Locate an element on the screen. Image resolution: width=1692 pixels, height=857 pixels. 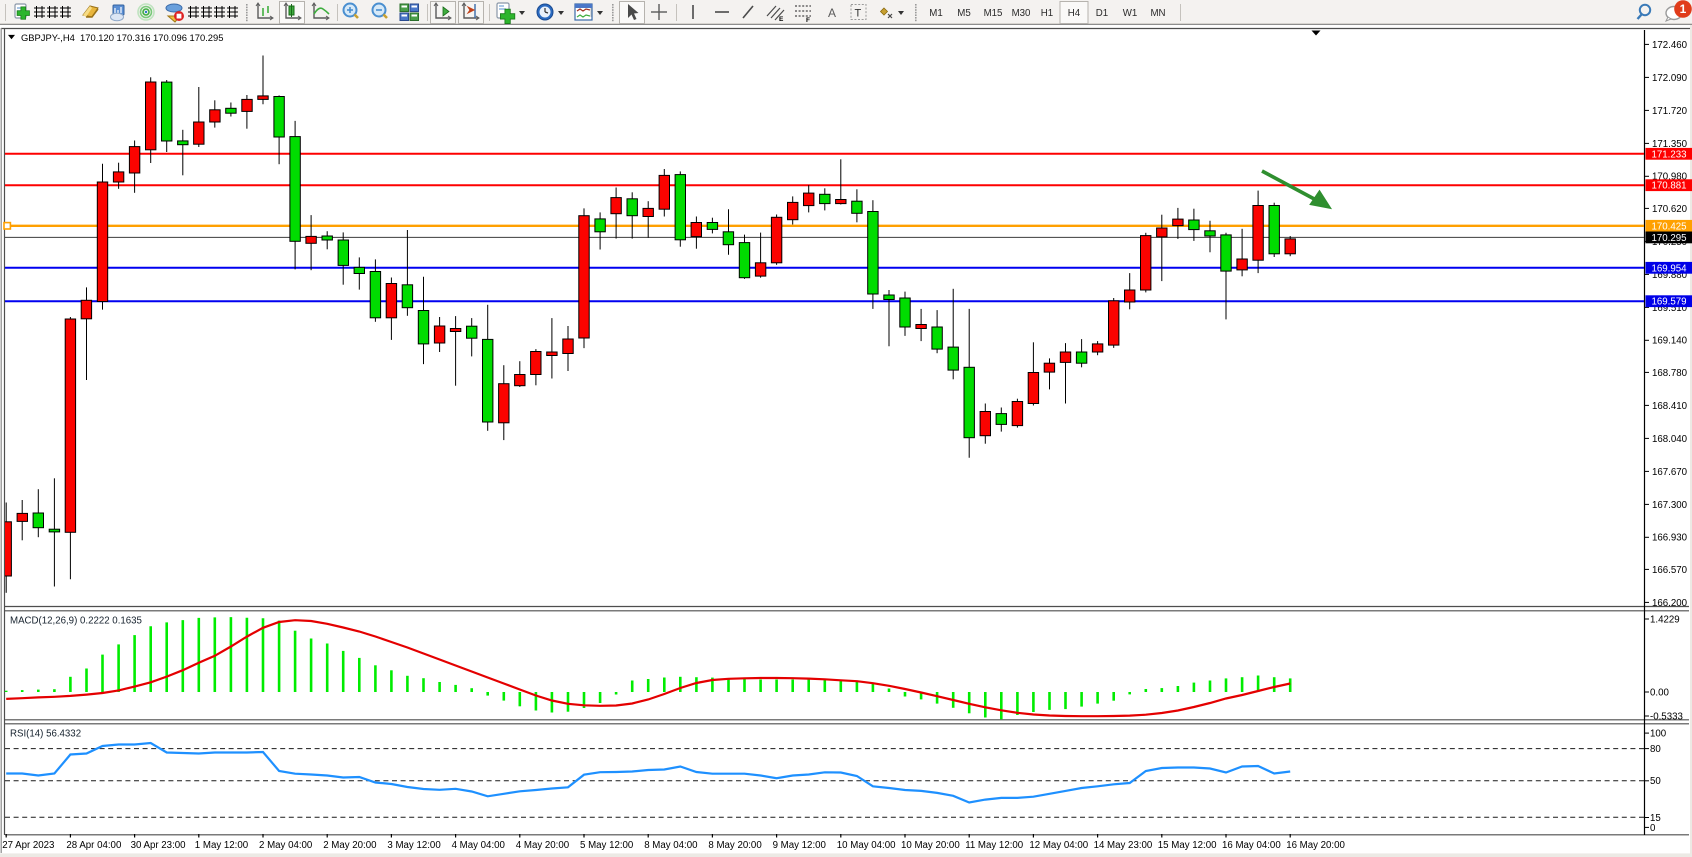
svg-text: 4 May 04:00 is located at coordinates (479, 845).